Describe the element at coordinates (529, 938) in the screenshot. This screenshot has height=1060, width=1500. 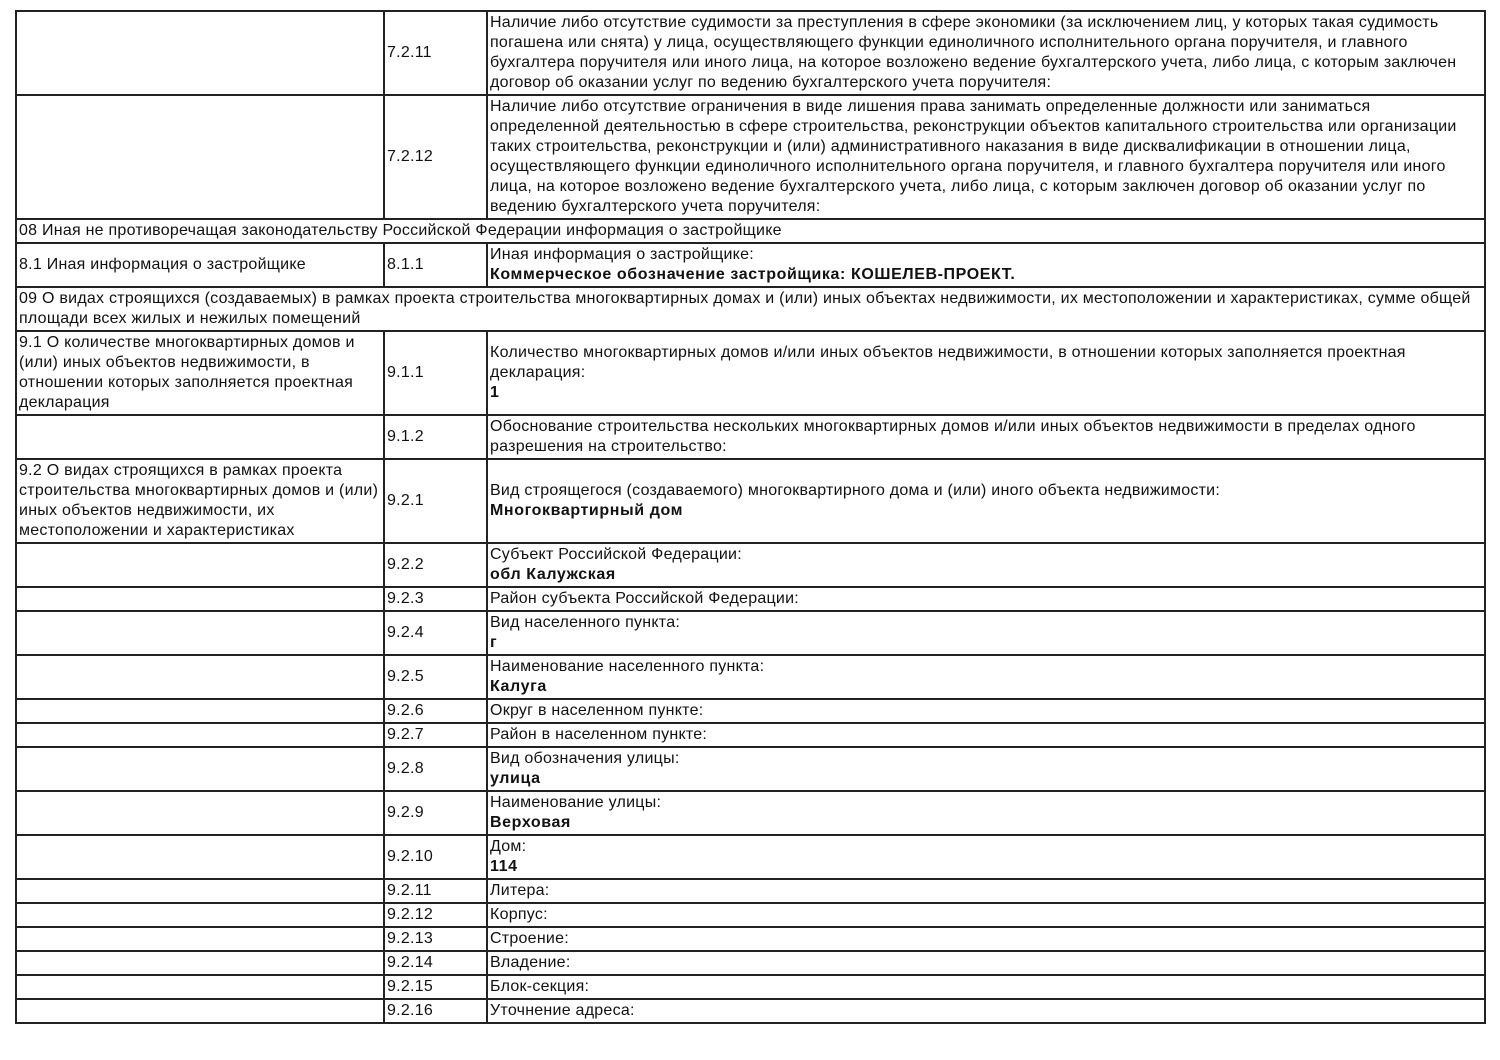
I see `field-label: Строение:` at that location.